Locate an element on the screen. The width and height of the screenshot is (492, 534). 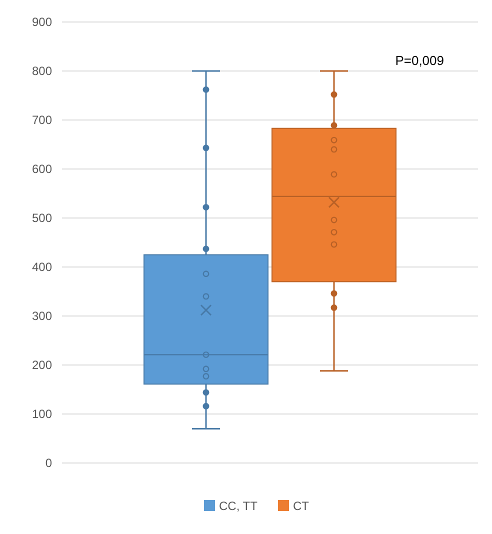
y-tick-label: 900 is located at coordinates (42, 22).